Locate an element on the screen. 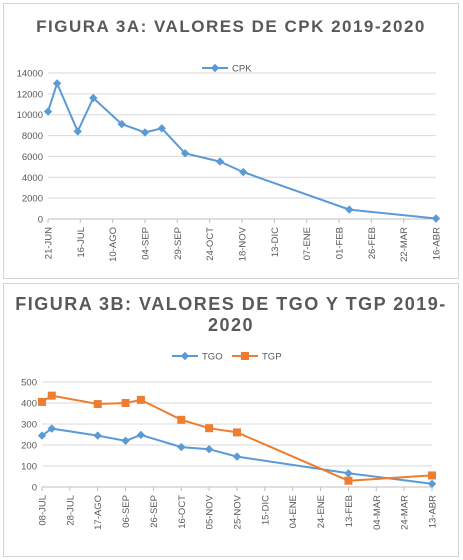  y-tick-label: 400 is located at coordinates (29, 404).